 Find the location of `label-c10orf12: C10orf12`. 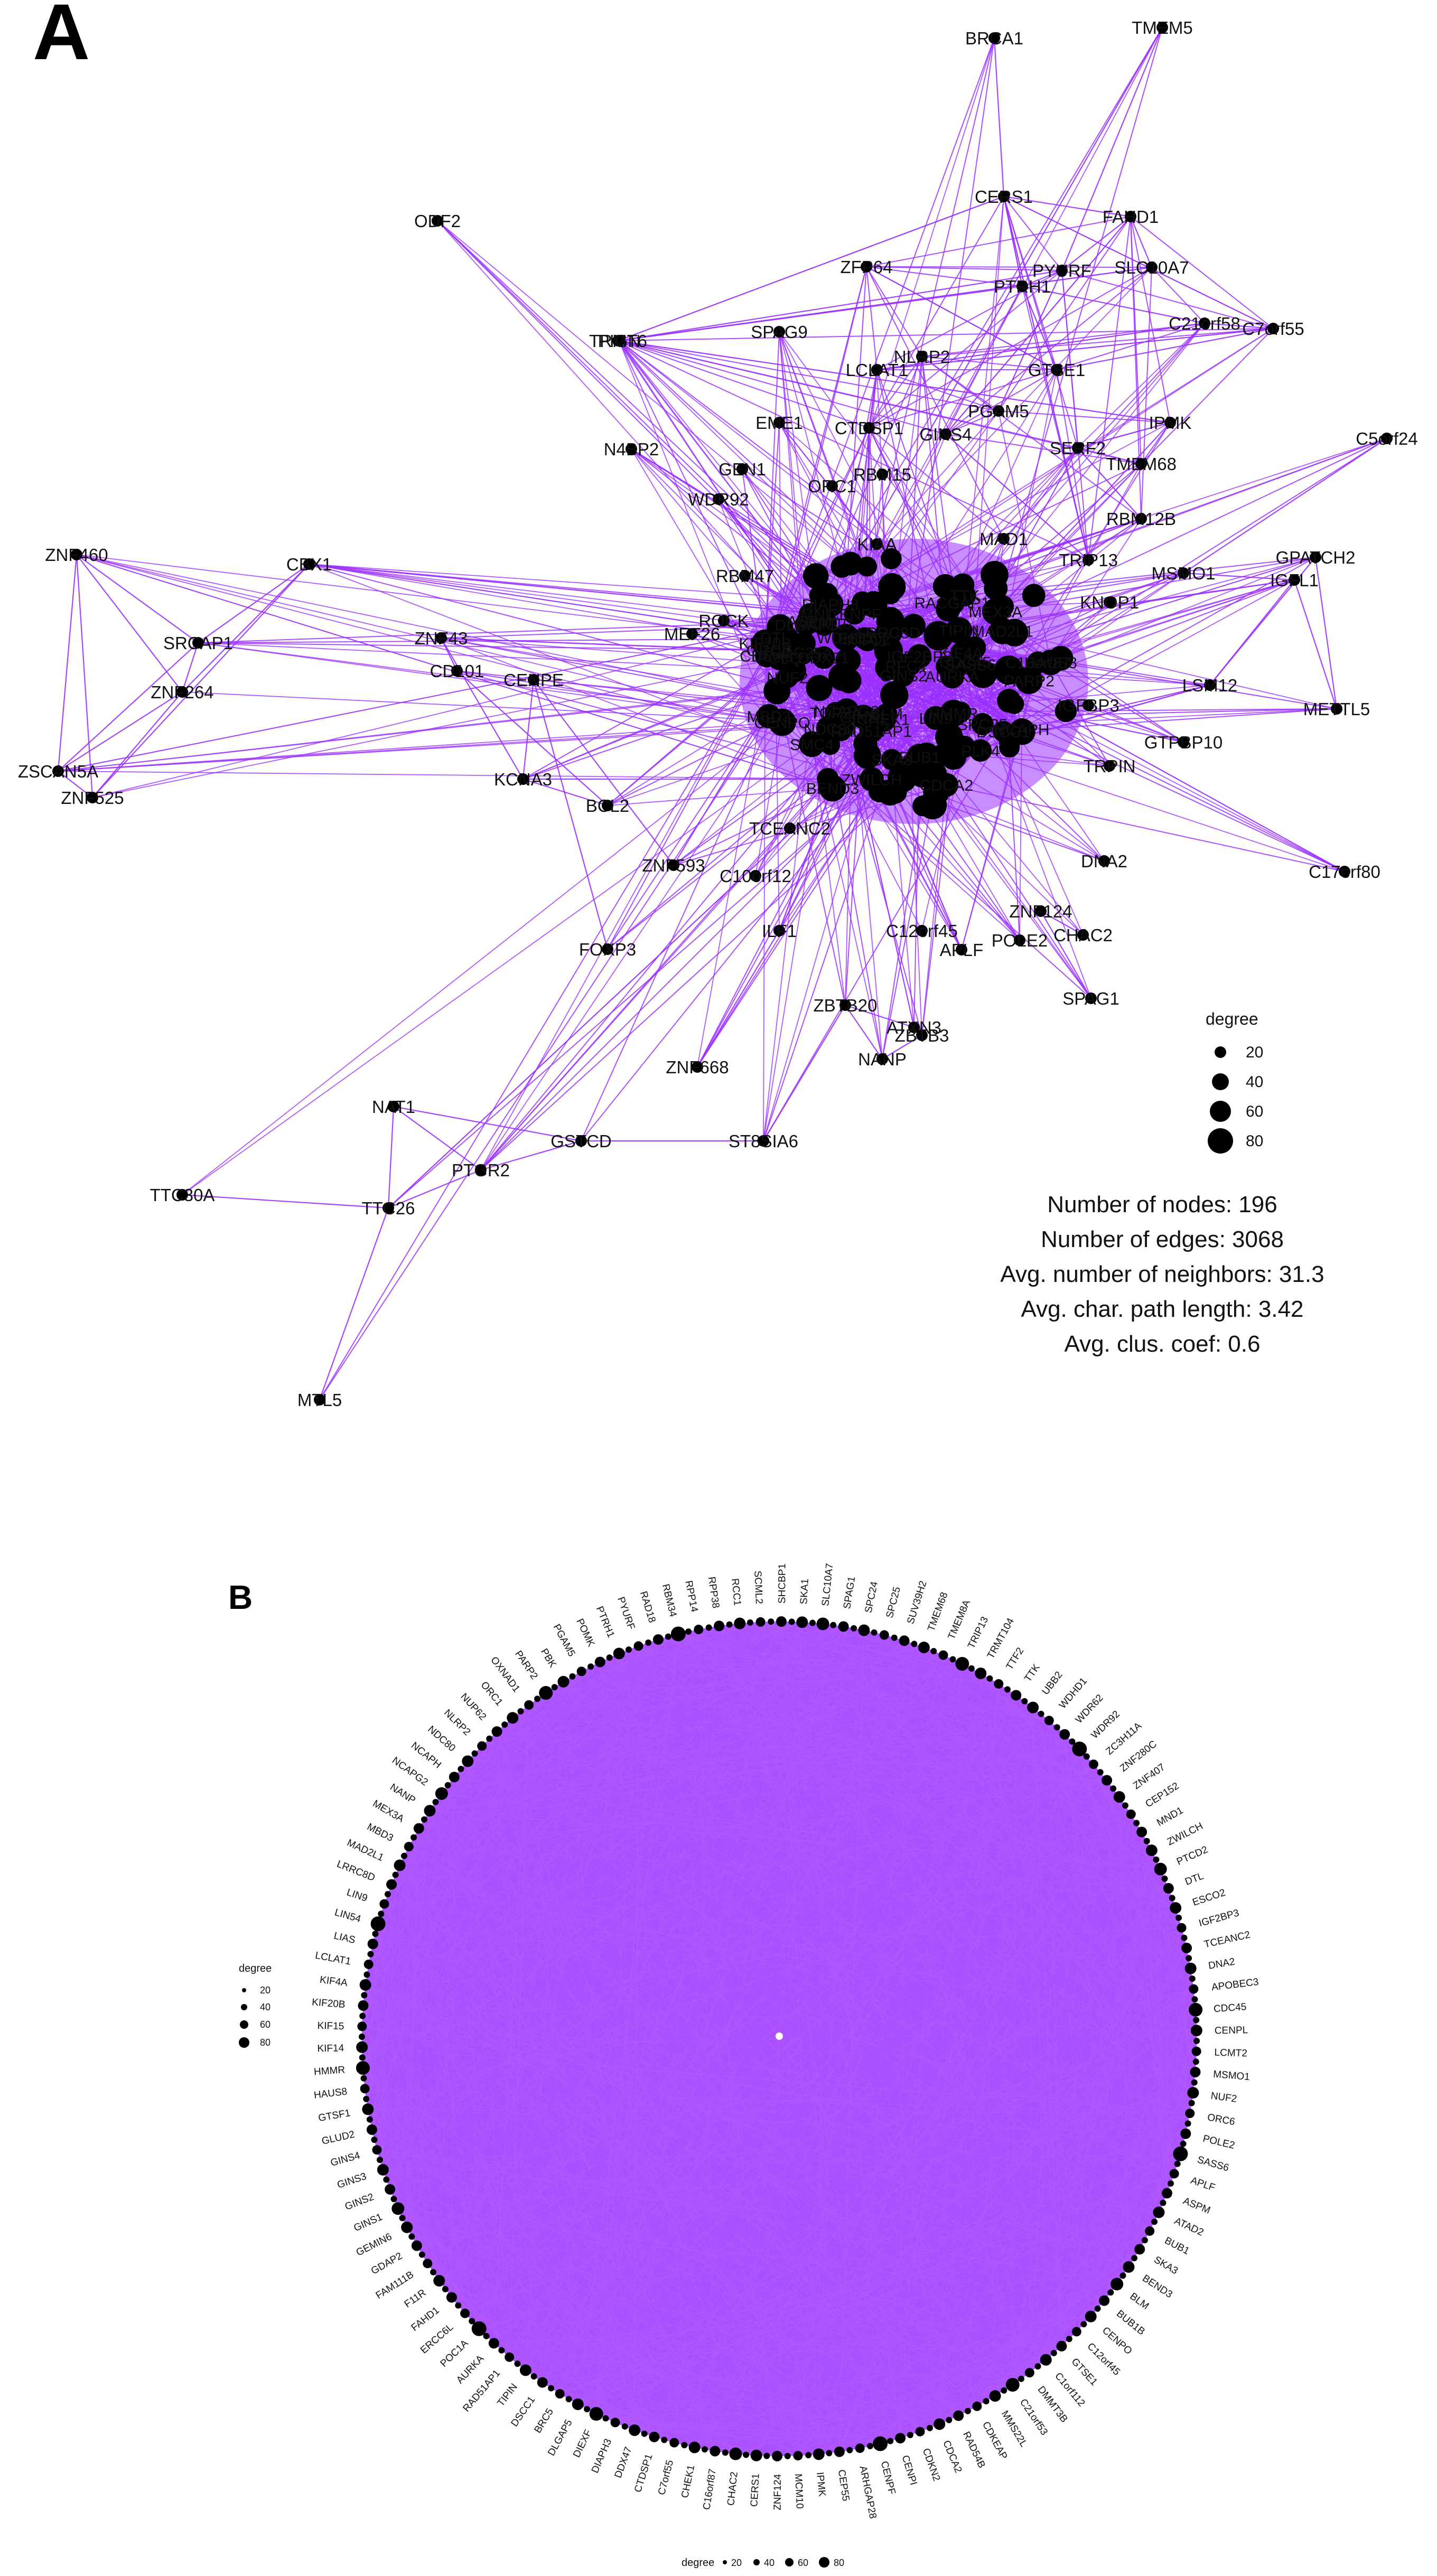

label-c10orf12: C10orf12 is located at coordinates (755, 876).